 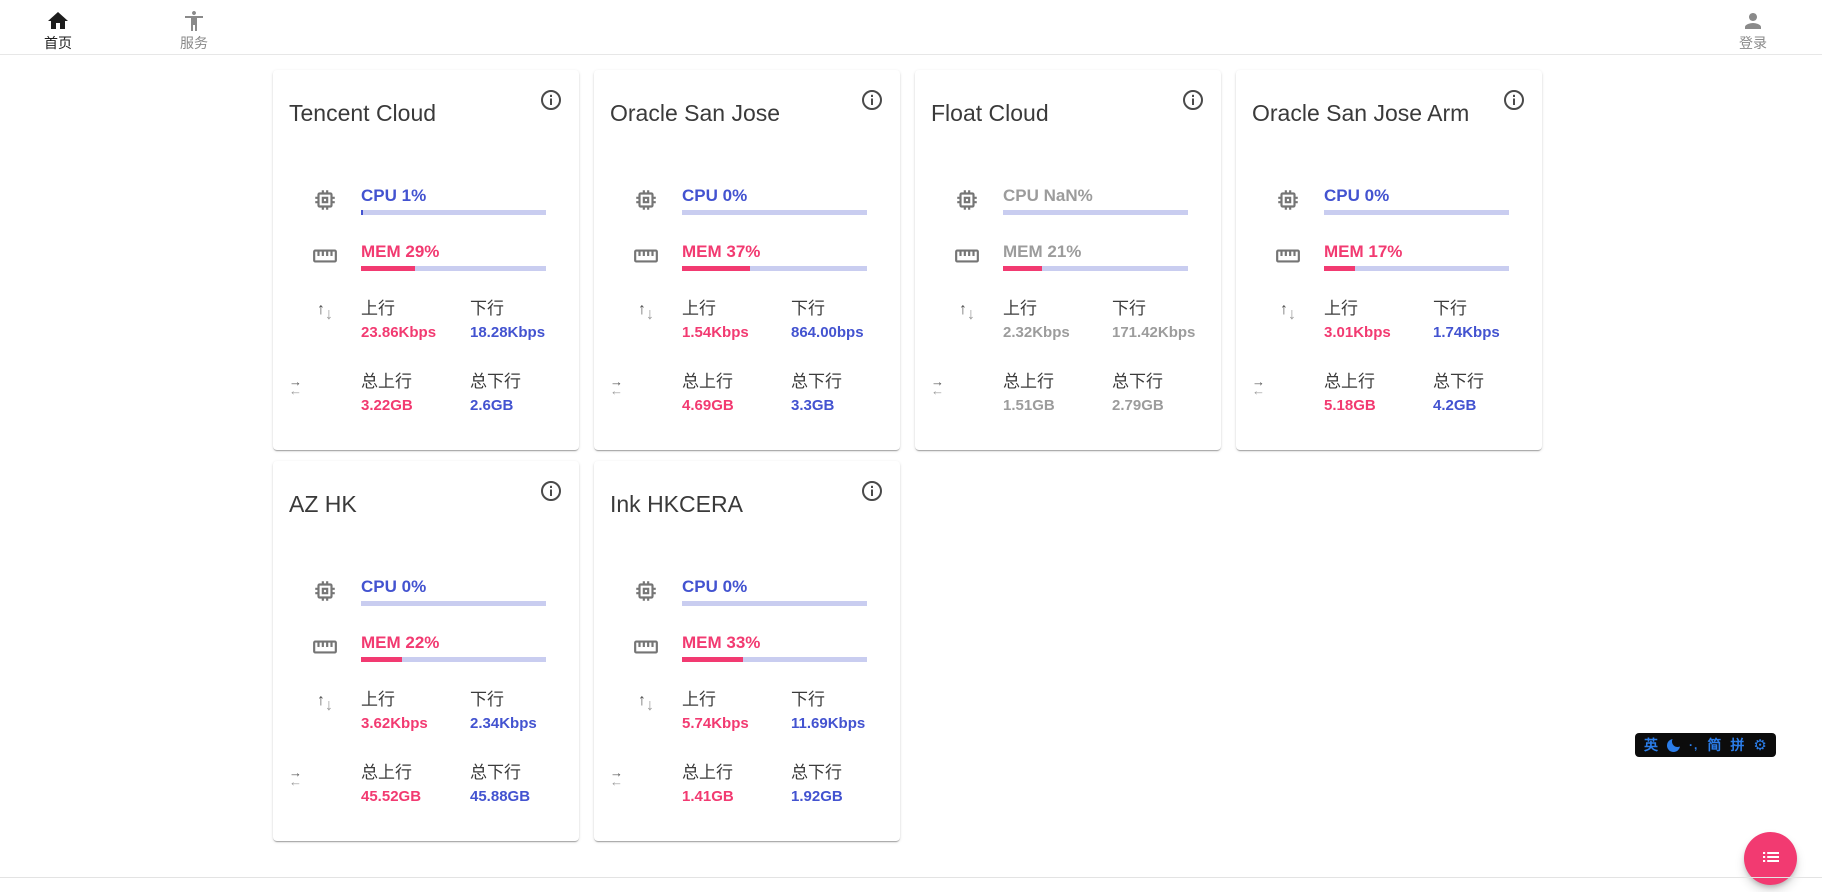 I want to click on mem-row: MEM 37%, so click(x=747, y=256).